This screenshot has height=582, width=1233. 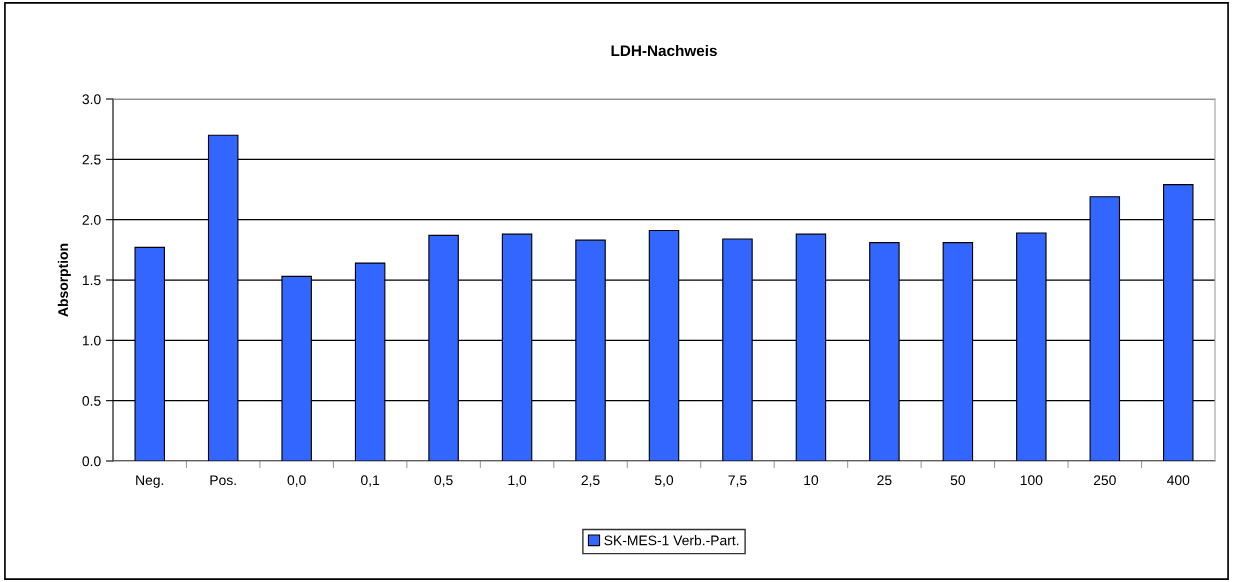 What do you see at coordinates (91, 159) in the screenshot?
I see `y-tick-label: 2.5` at bounding box center [91, 159].